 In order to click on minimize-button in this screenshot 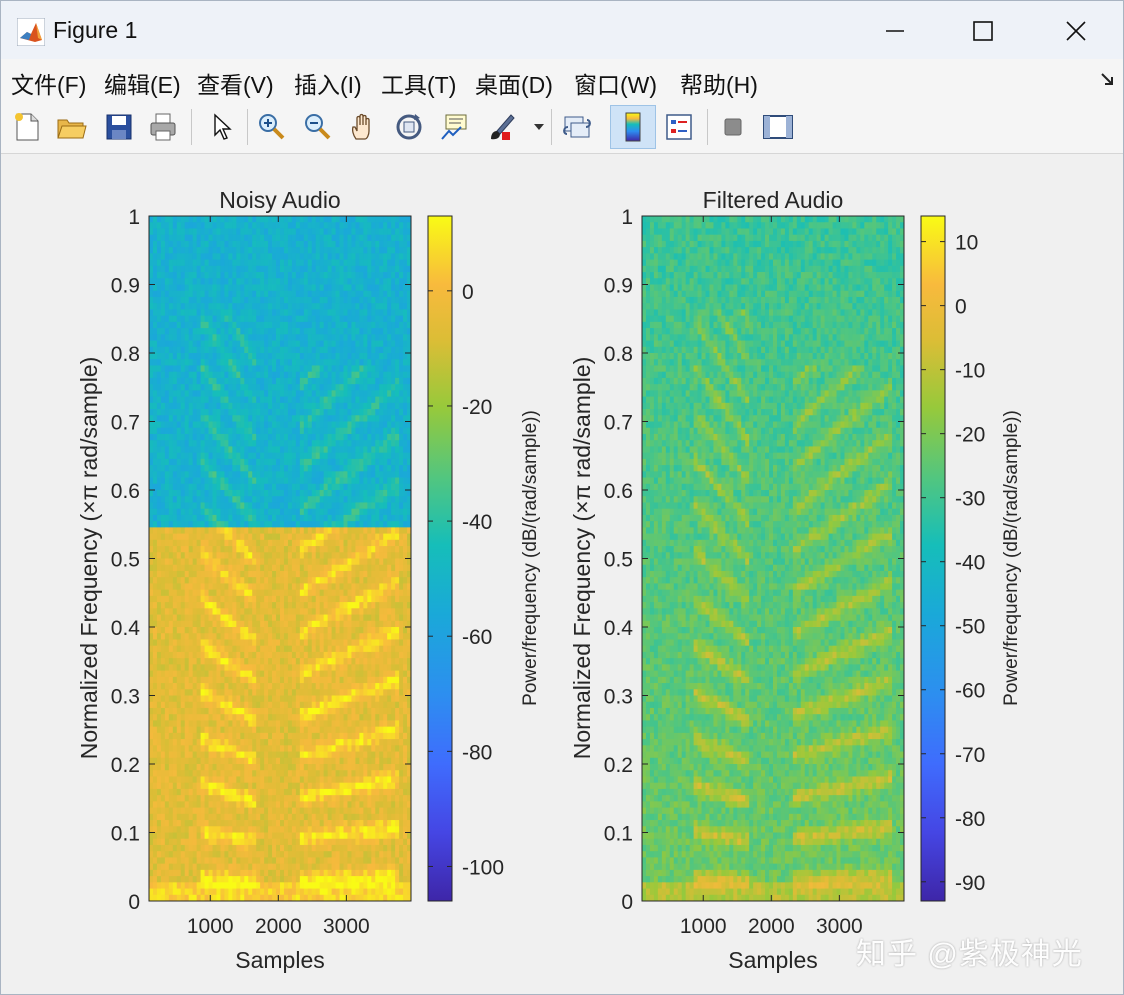, I will do `click(895, 31)`.